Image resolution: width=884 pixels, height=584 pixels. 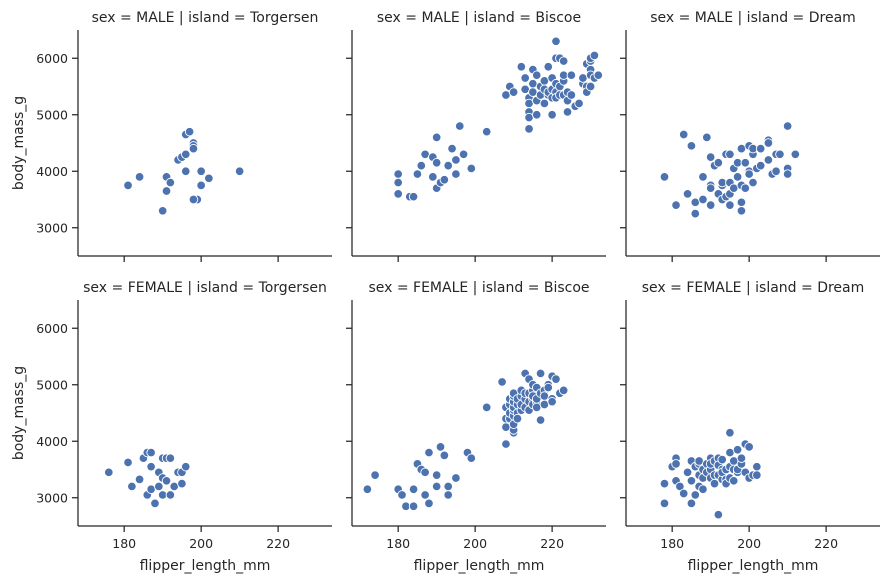 What do you see at coordinates (753, 18) in the screenshot?
I see `panel-title: sex = MALE | island = Dream` at bounding box center [753, 18].